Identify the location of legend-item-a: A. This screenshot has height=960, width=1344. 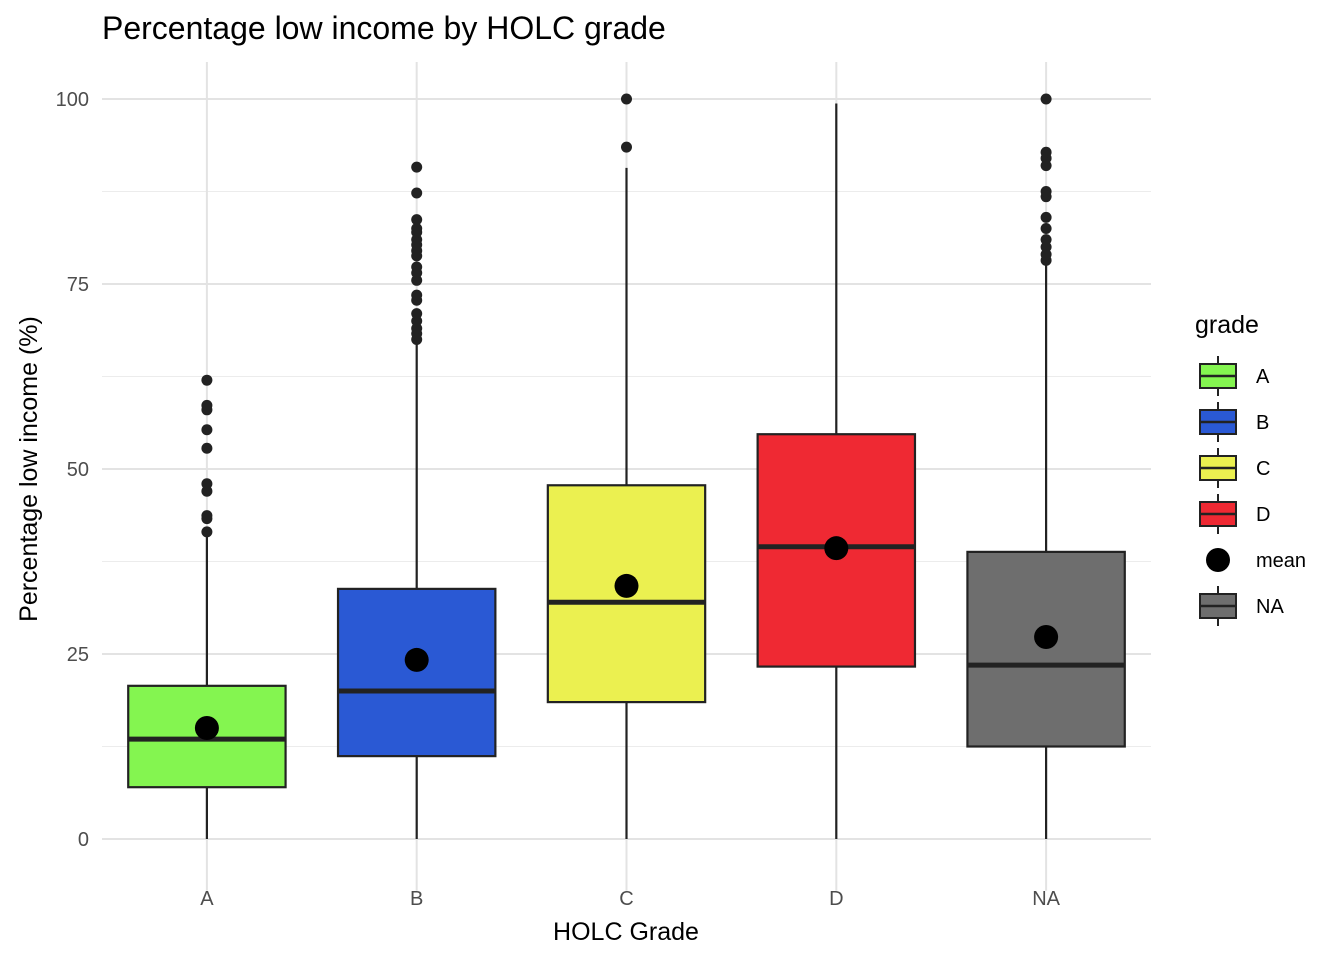
(1234, 376).